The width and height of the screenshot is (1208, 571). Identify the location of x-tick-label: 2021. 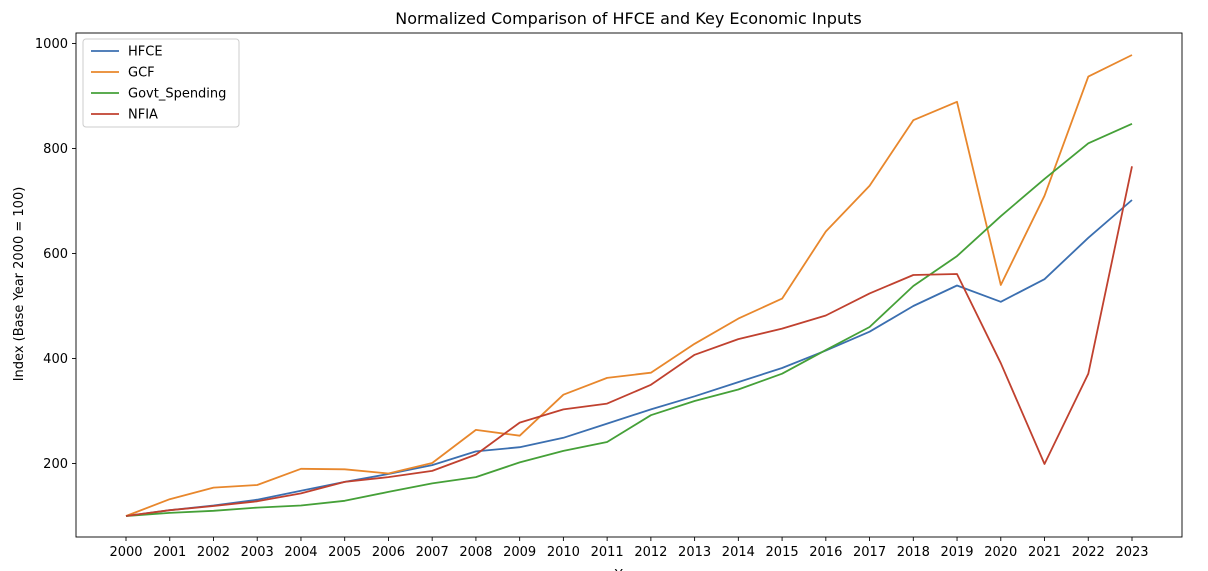
(1044, 552).